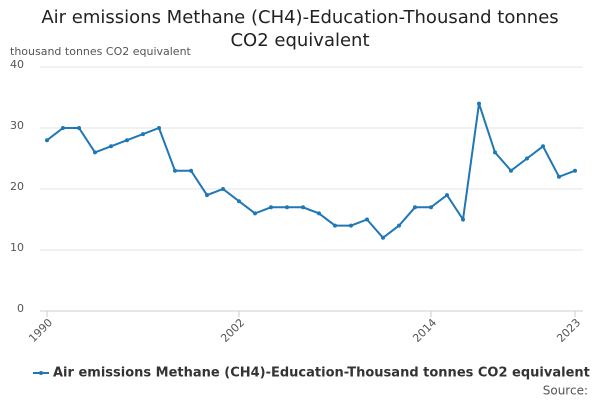 The image size is (600, 400). What do you see at coordinates (424, 330) in the screenshot?
I see `x-tick-label: 2014` at bounding box center [424, 330].